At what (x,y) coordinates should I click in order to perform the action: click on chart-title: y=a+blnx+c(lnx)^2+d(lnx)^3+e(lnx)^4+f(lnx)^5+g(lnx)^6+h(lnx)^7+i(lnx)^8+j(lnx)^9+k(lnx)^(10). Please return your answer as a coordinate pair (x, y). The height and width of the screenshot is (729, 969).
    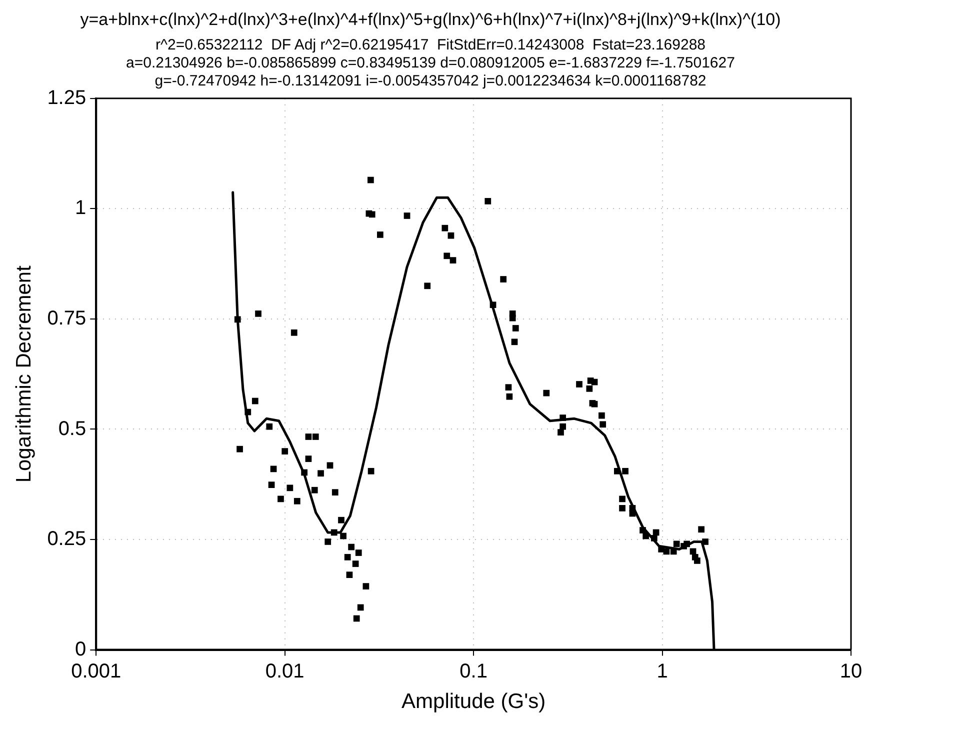
    Looking at the image, I should click on (430, 19).